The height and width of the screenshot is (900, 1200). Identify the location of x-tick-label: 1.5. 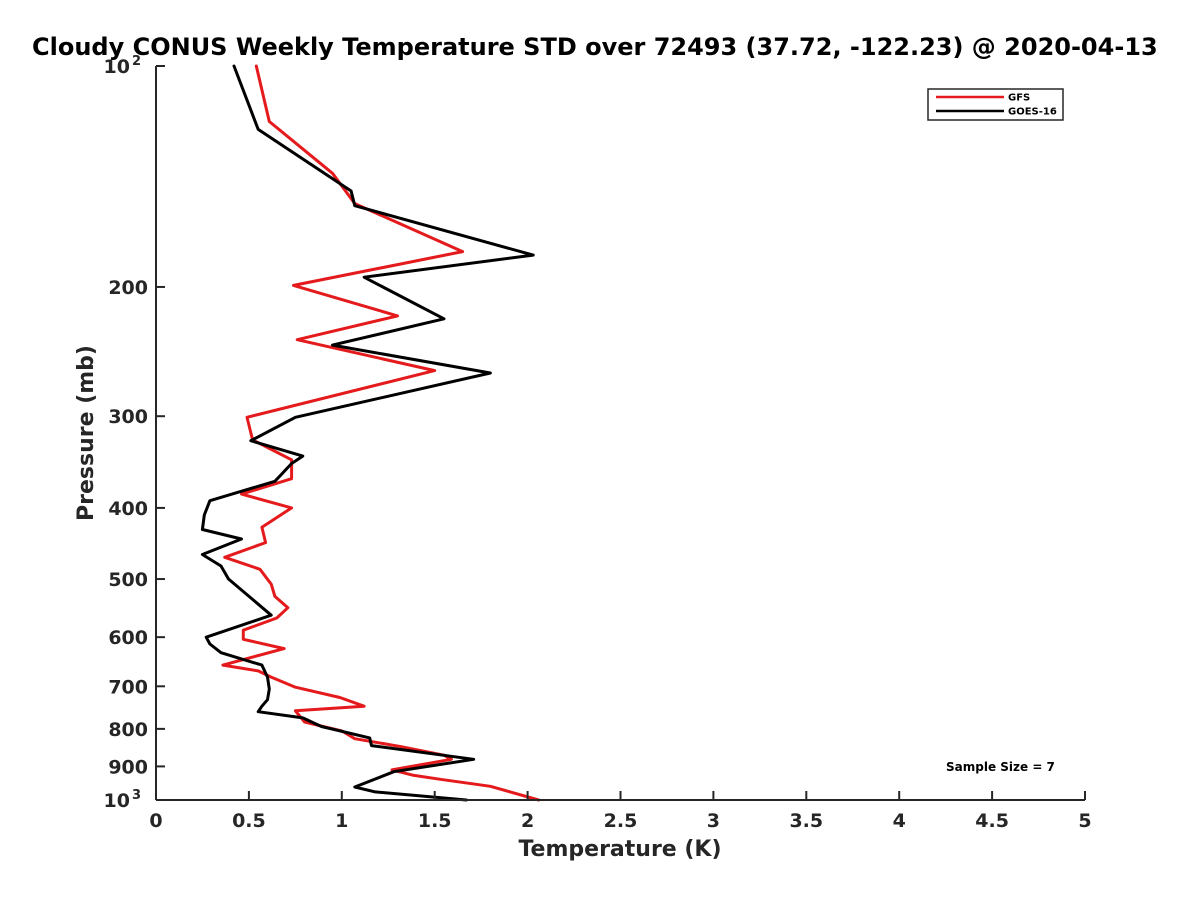
(435, 821).